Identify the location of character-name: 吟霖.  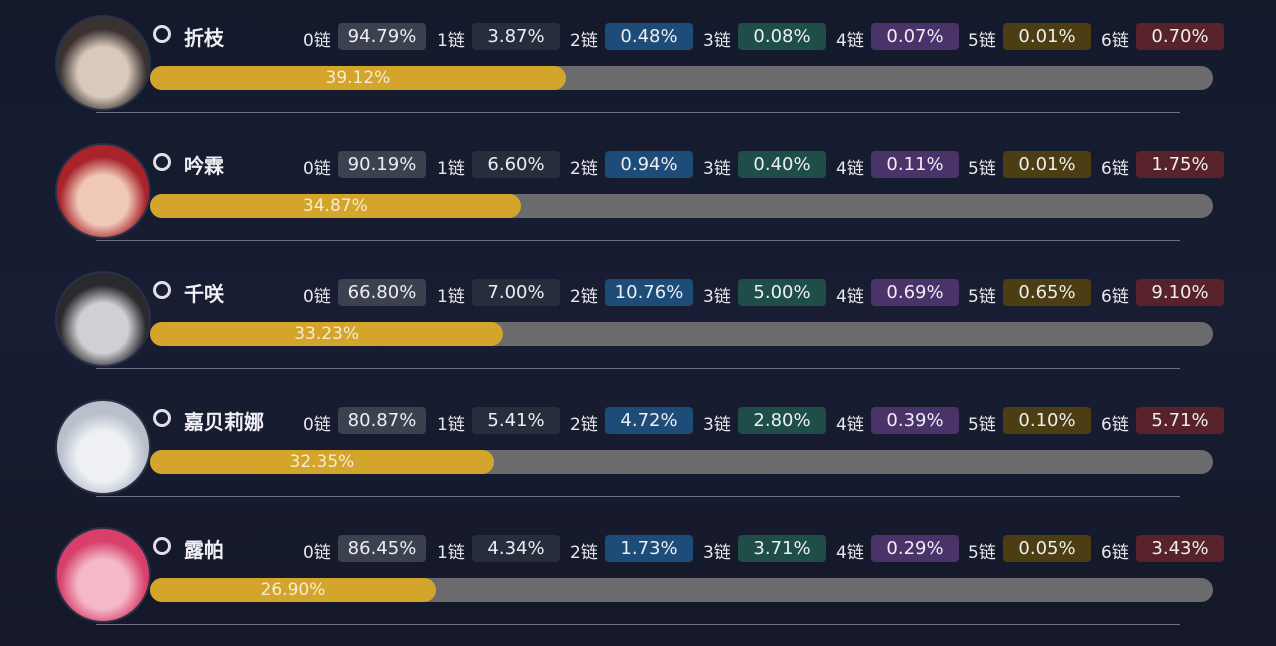
(204, 166).